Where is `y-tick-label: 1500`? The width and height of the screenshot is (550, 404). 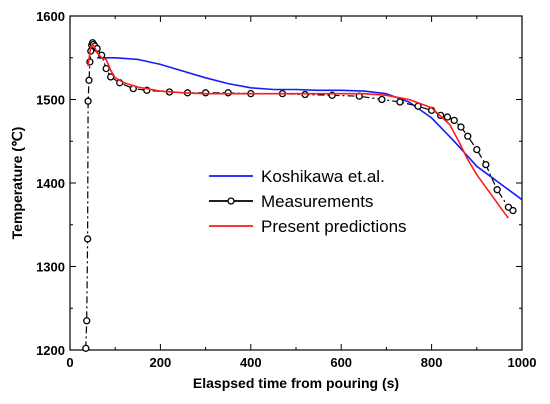
y-tick-label: 1500 is located at coordinates (50, 100).